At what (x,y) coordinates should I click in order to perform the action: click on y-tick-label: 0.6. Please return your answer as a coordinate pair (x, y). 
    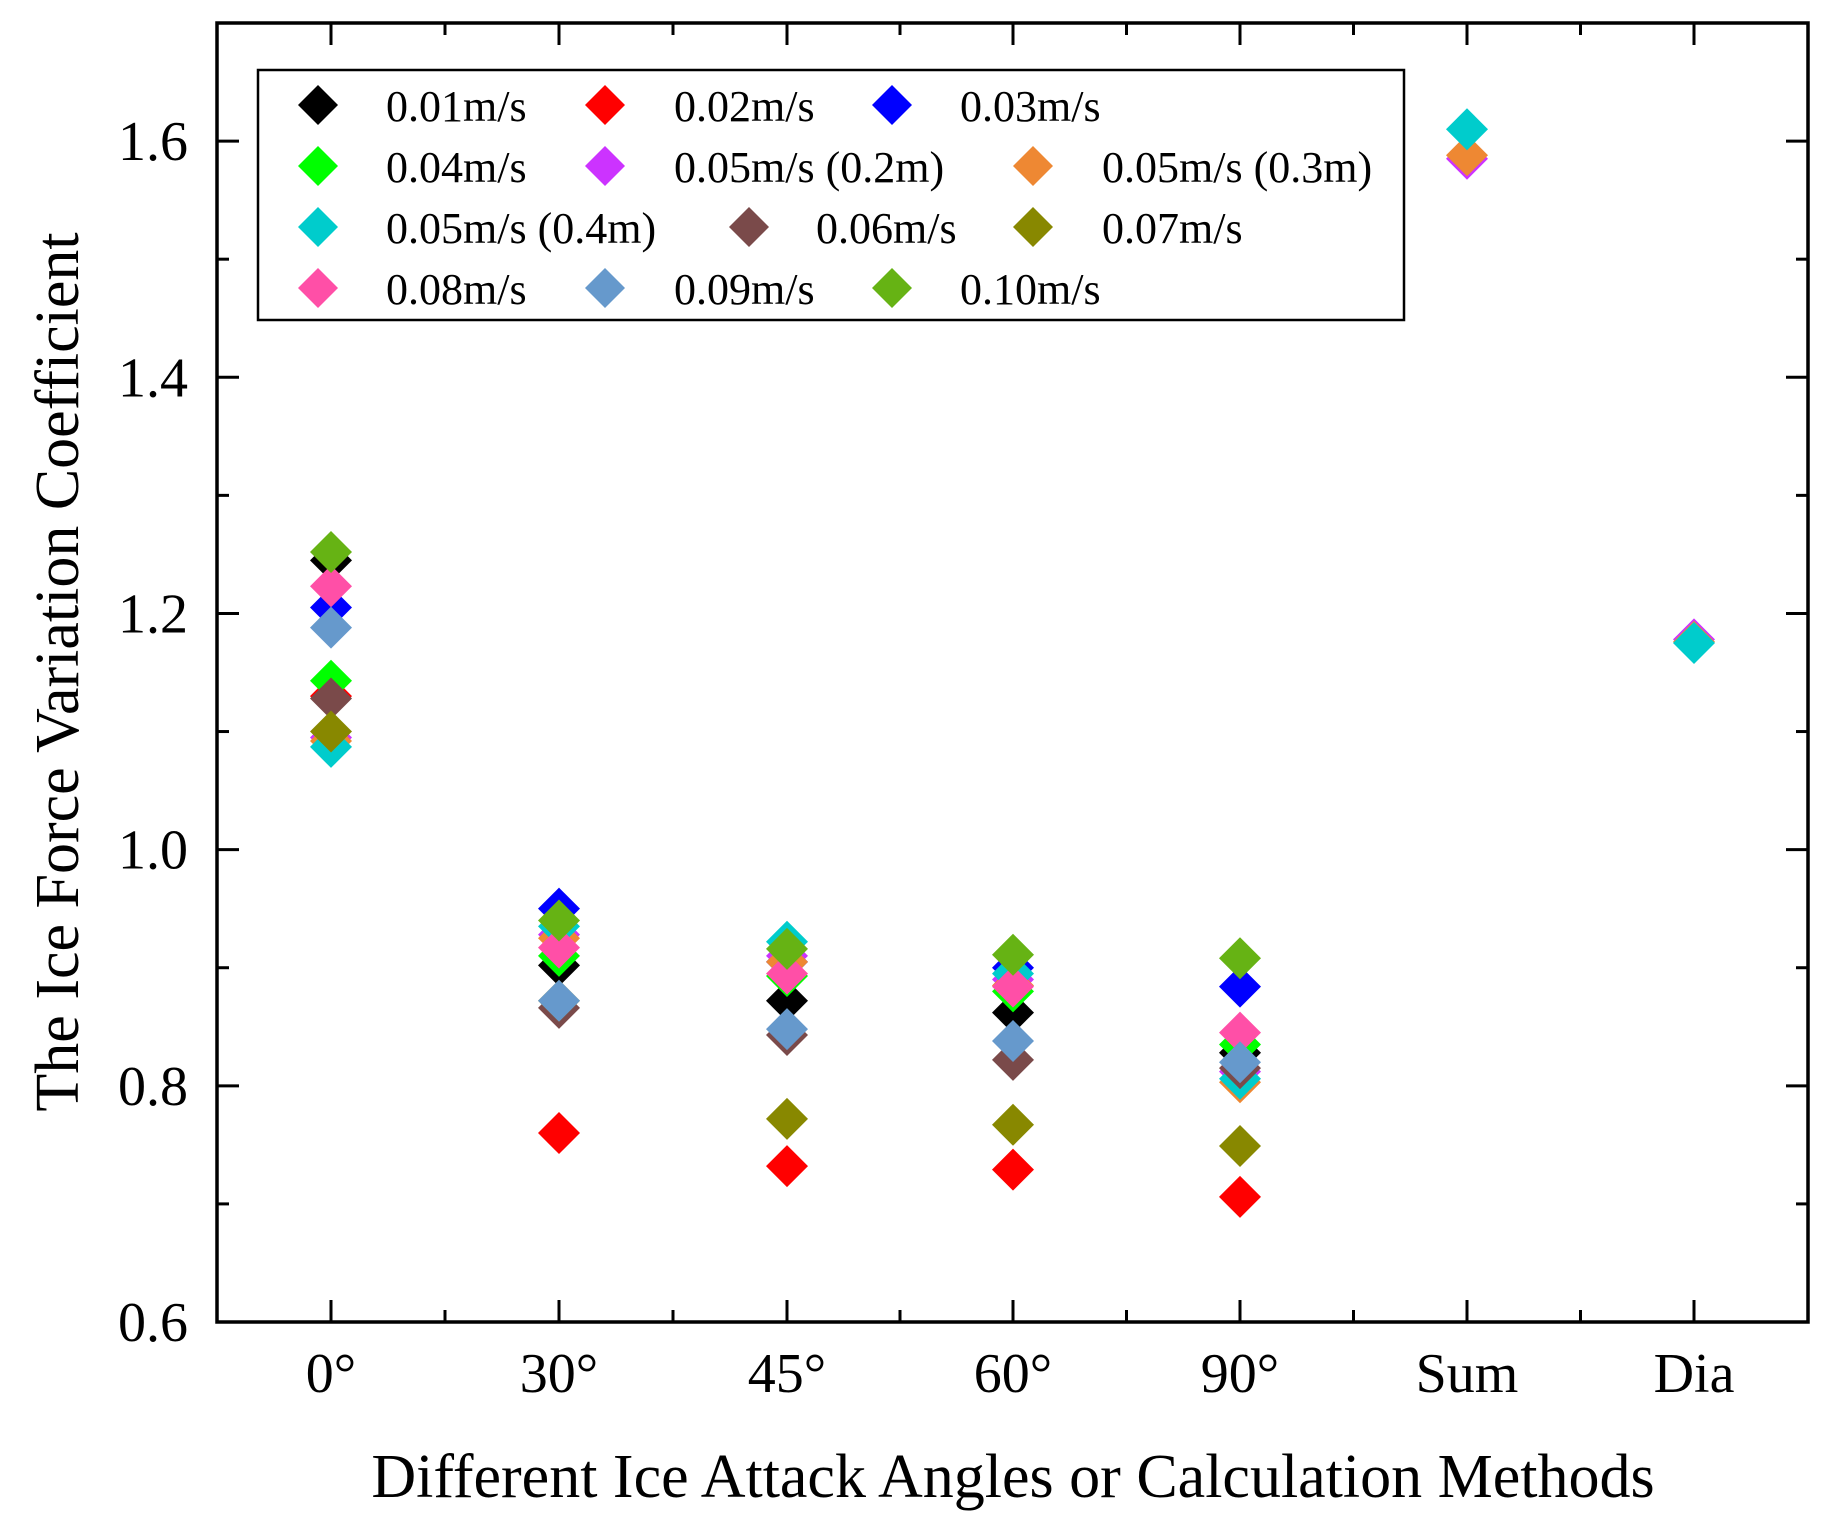
    Looking at the image, I should click on (153, 1323).